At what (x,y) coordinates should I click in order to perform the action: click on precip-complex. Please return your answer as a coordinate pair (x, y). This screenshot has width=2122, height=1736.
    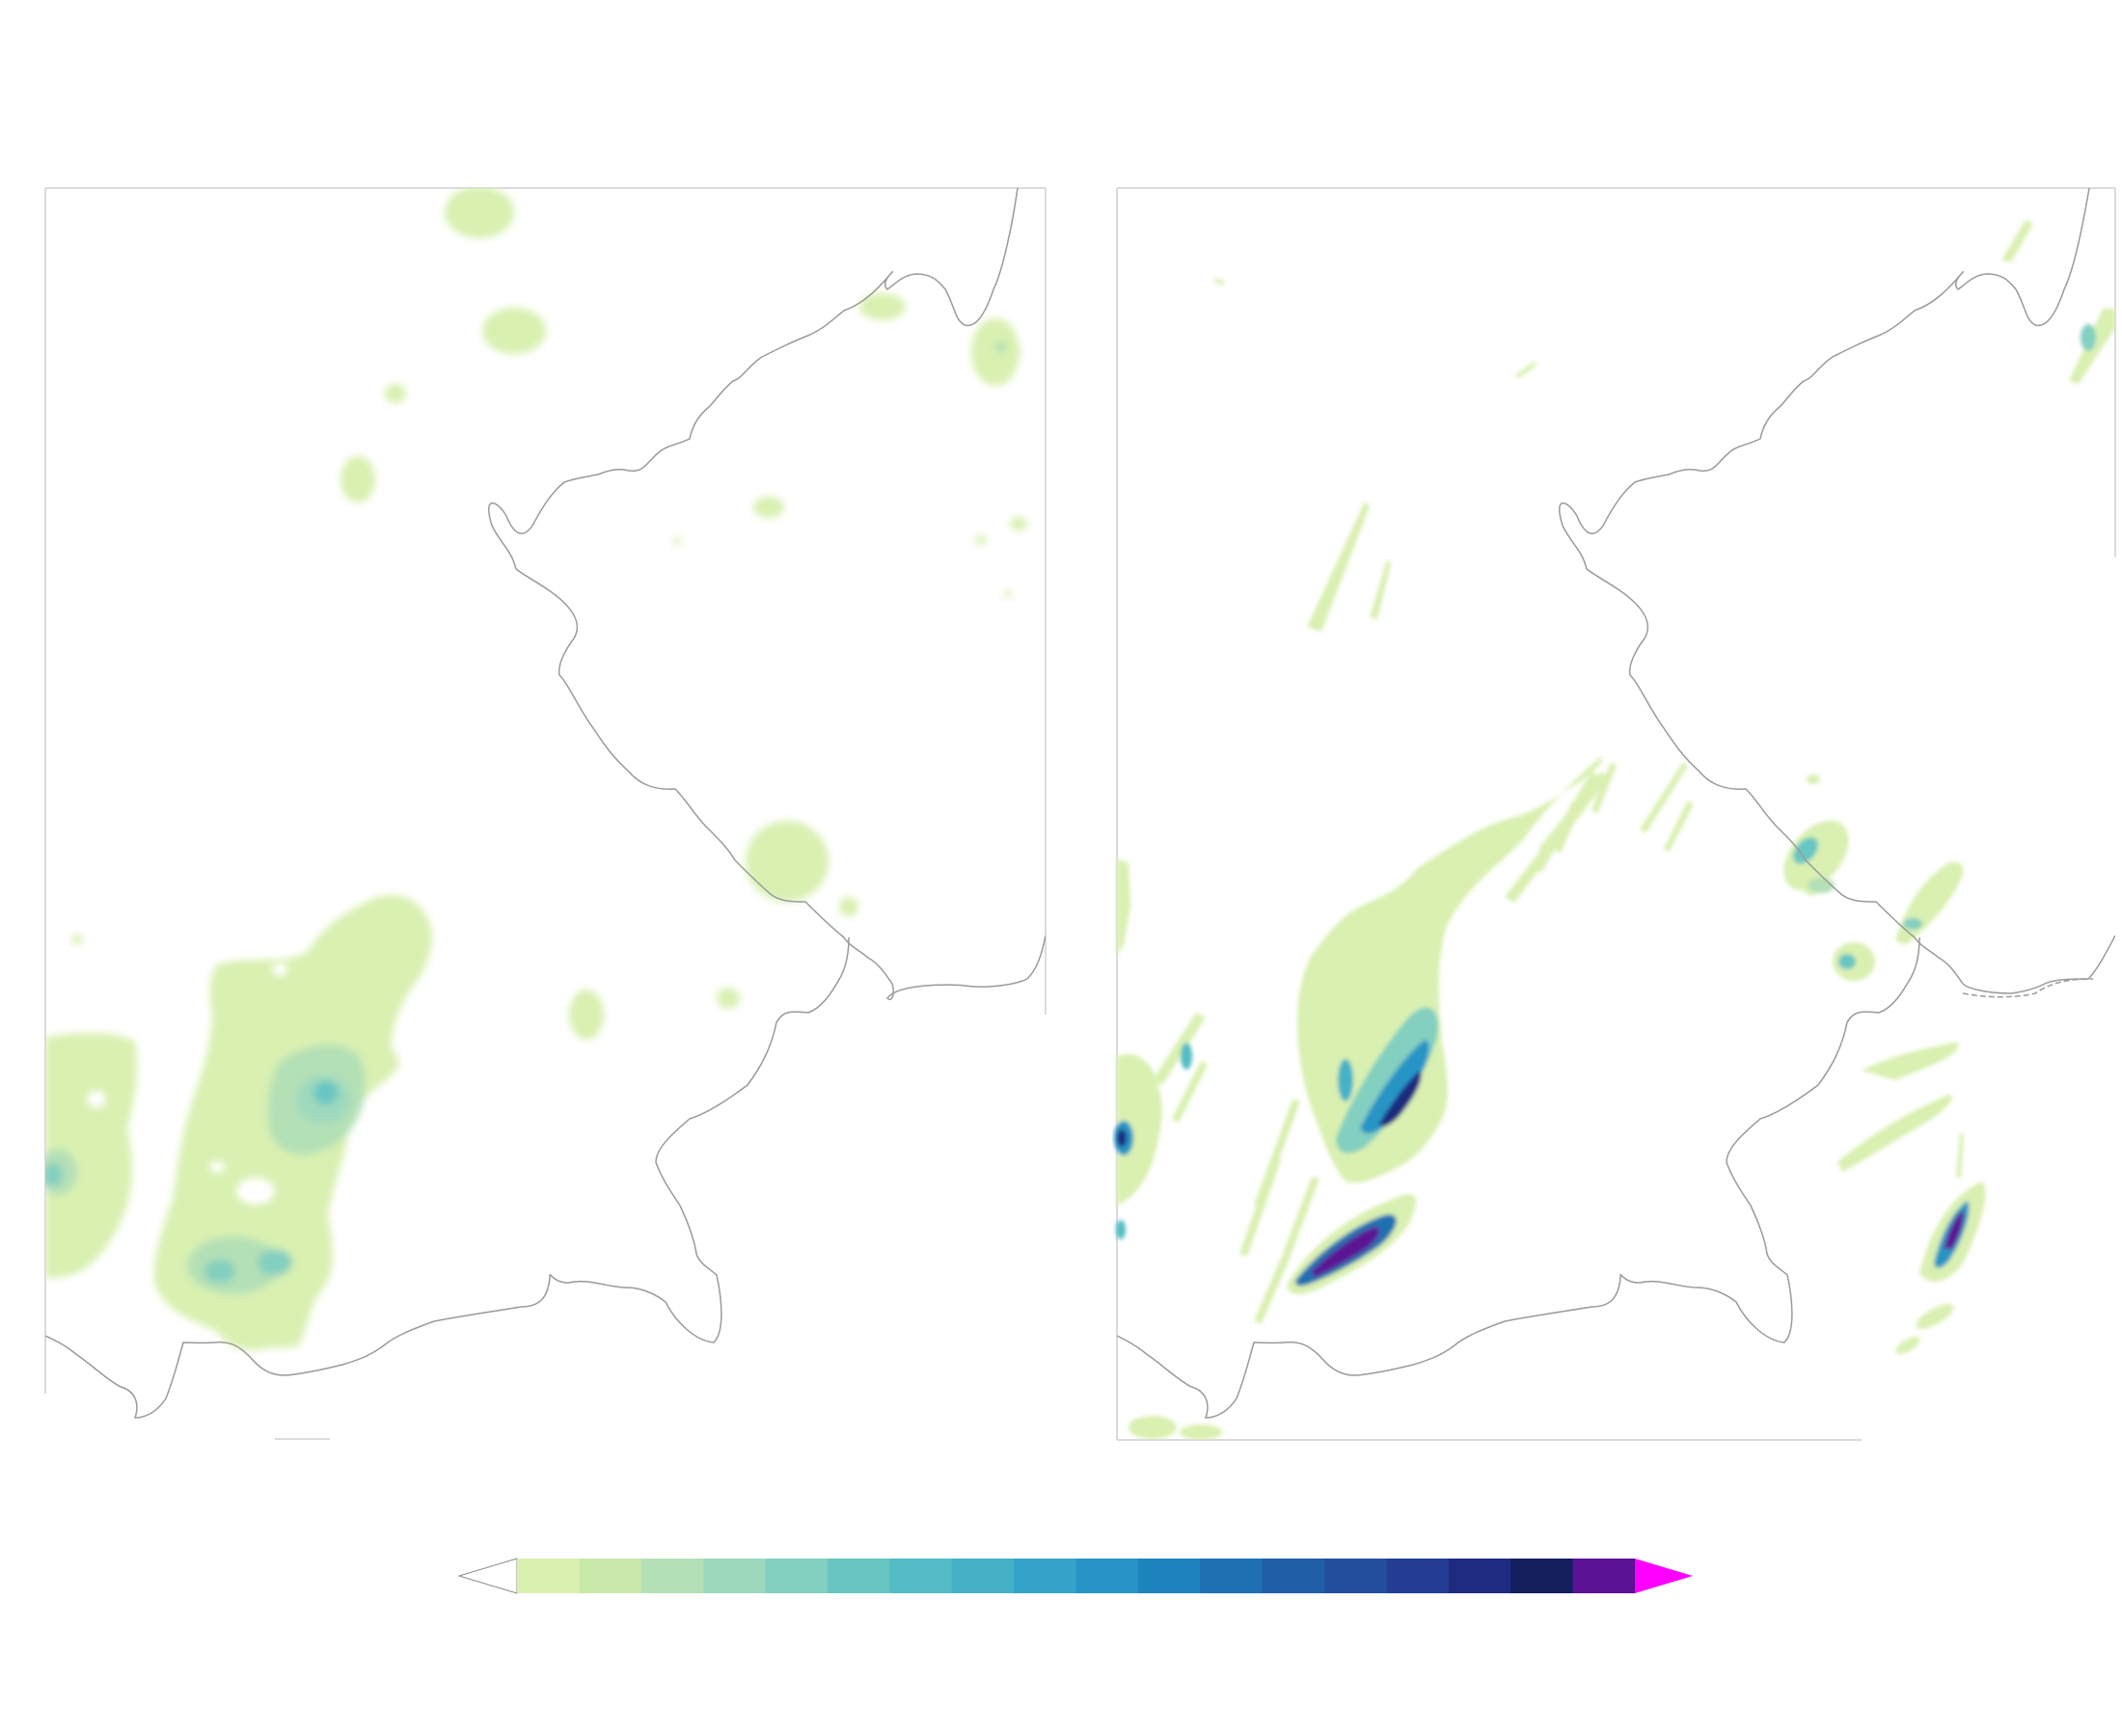
    Looking at the image, I should click on (92, 1155).